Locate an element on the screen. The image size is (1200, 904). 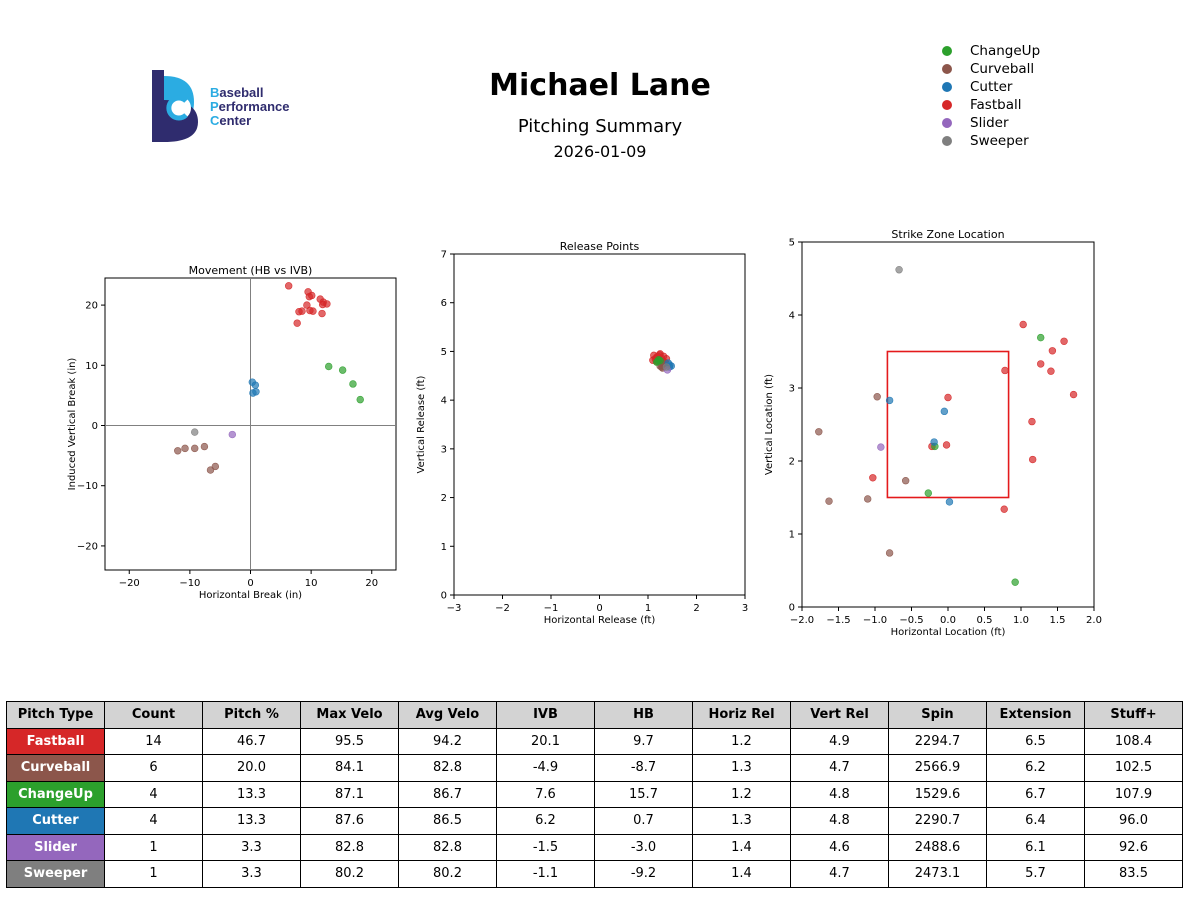
legend-label: Curveball is located at coordinates (1002, 69).